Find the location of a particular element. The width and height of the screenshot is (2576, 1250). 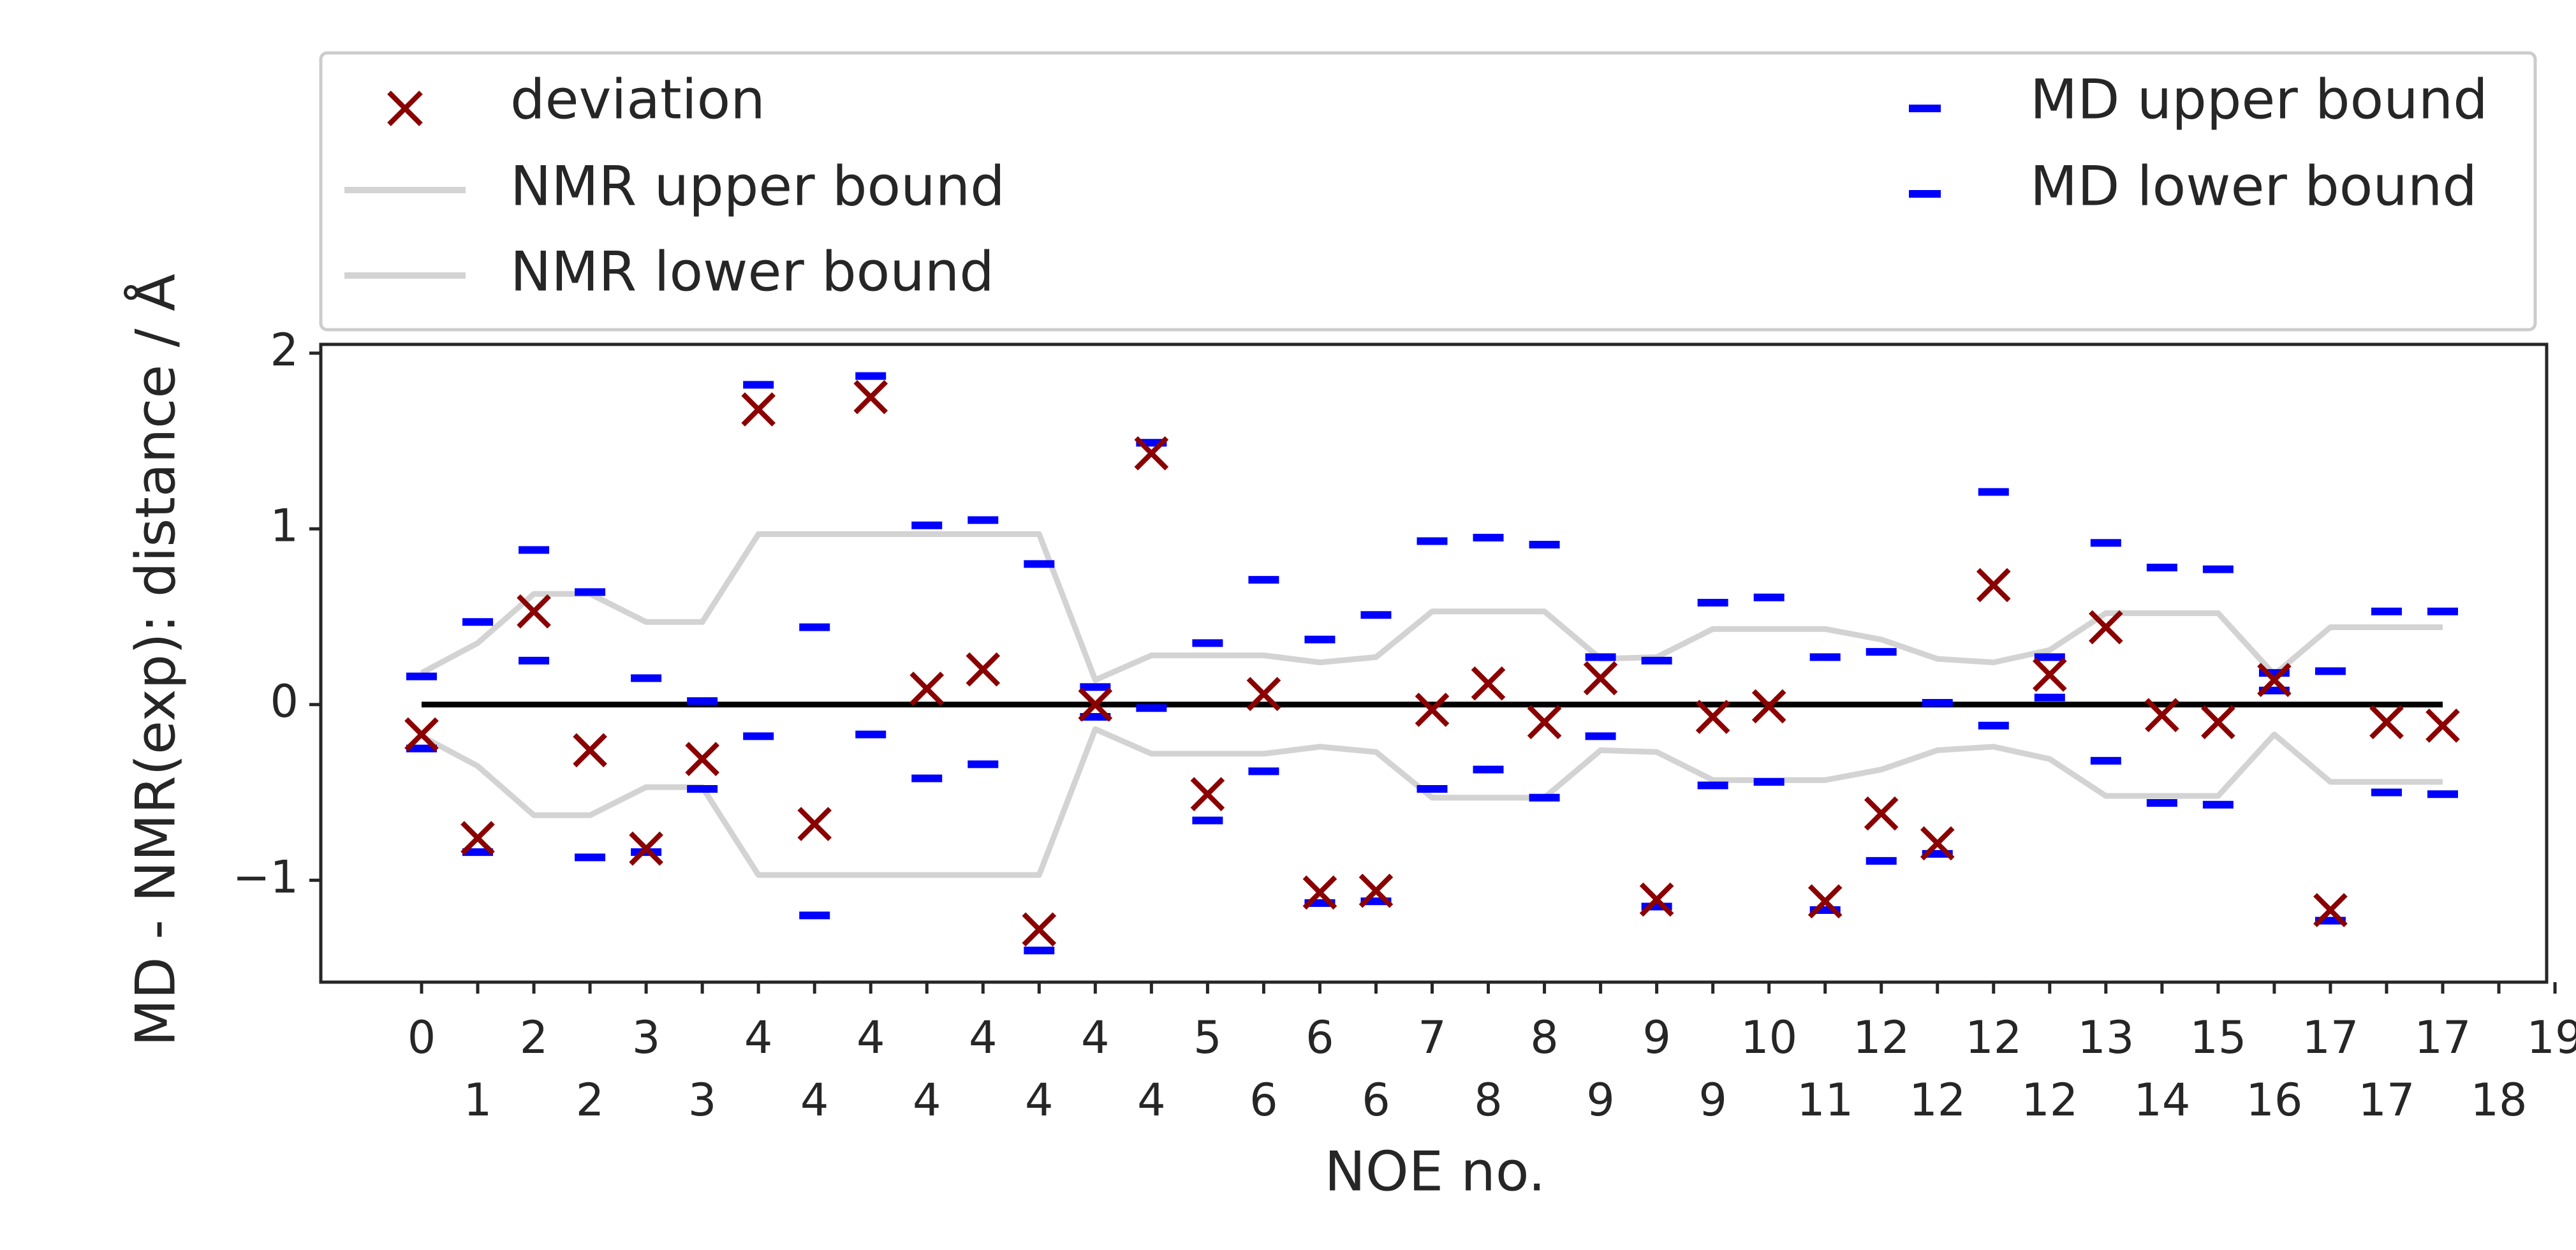

x-tick-label: 1 is located at coordinates (478, 1100).